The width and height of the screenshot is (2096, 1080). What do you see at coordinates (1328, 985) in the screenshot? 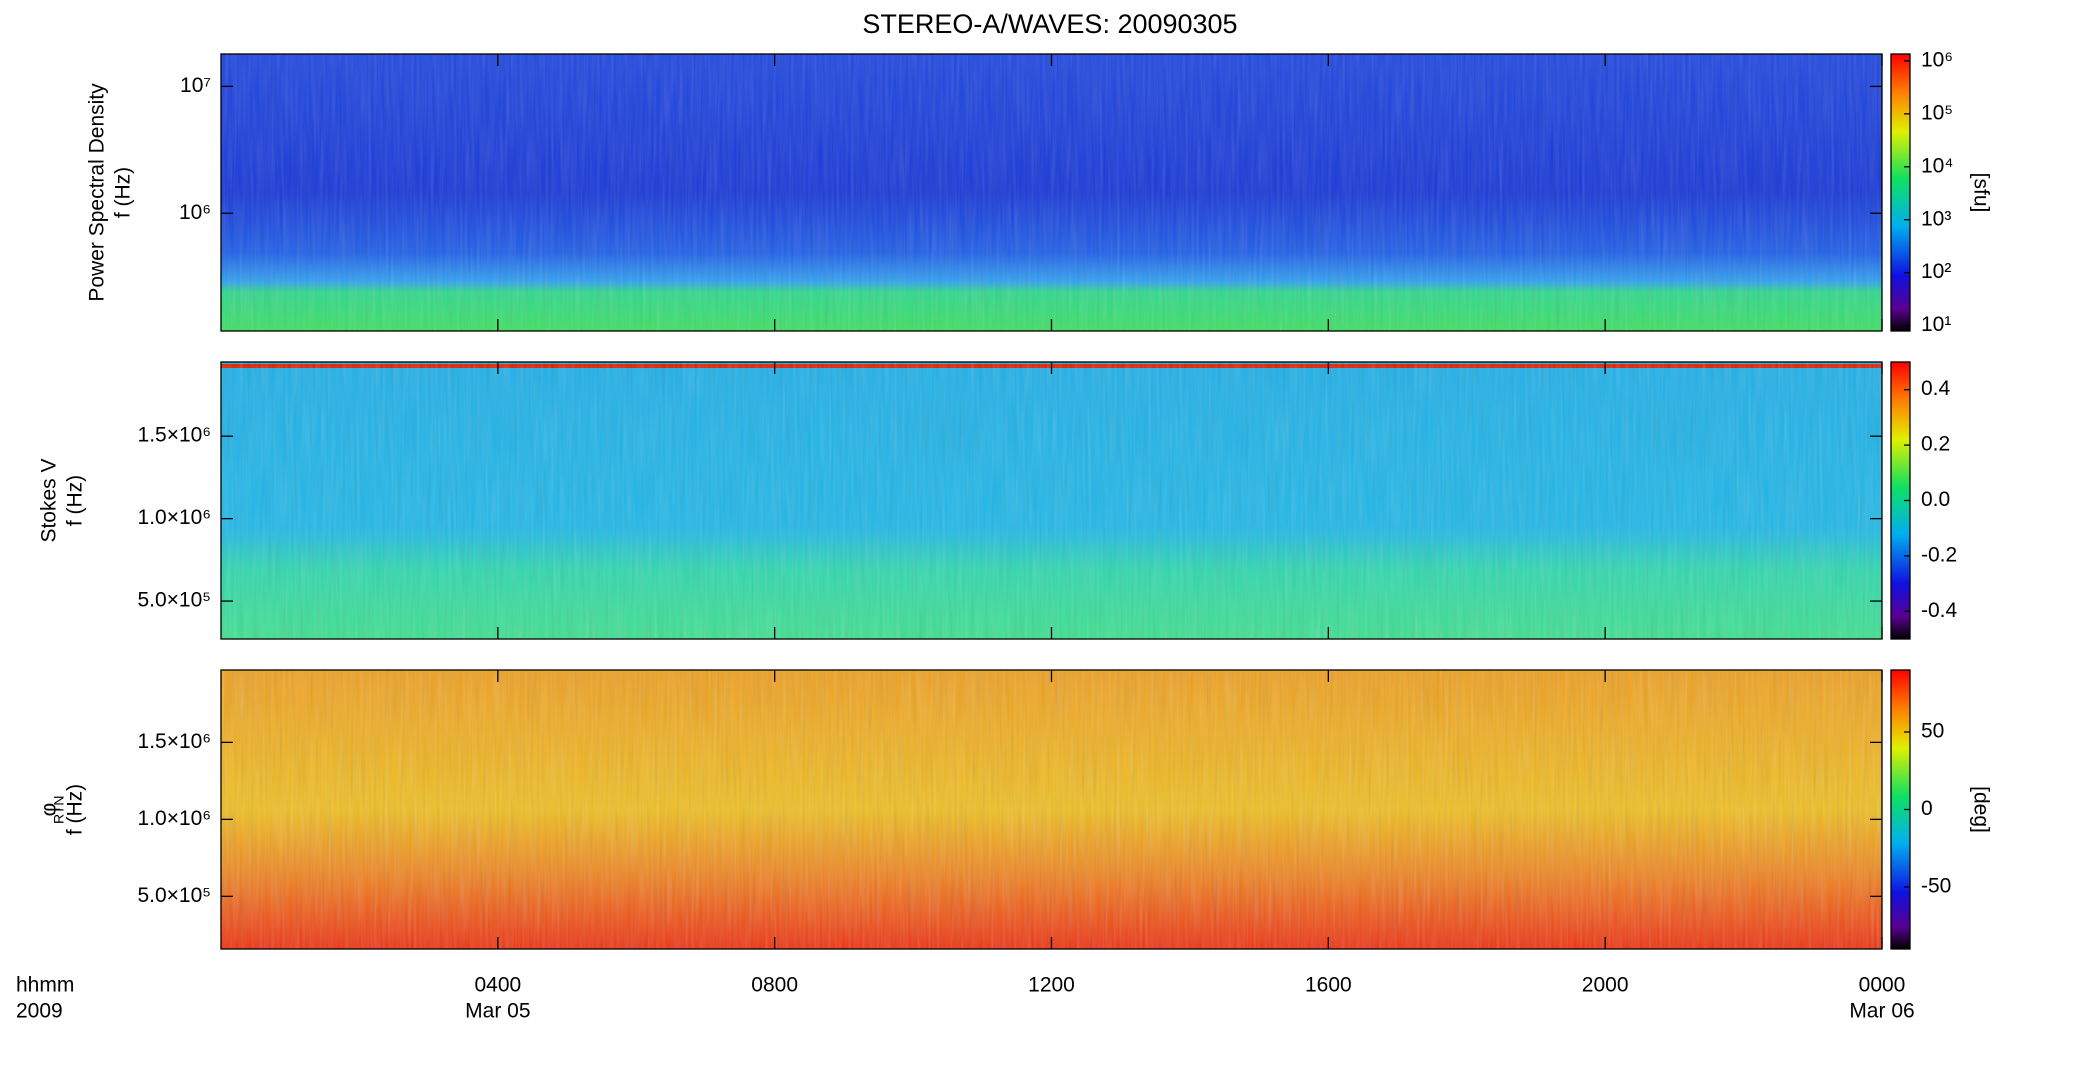
I see `x-tick-label: 1600` at bounding box center [1328, 985].